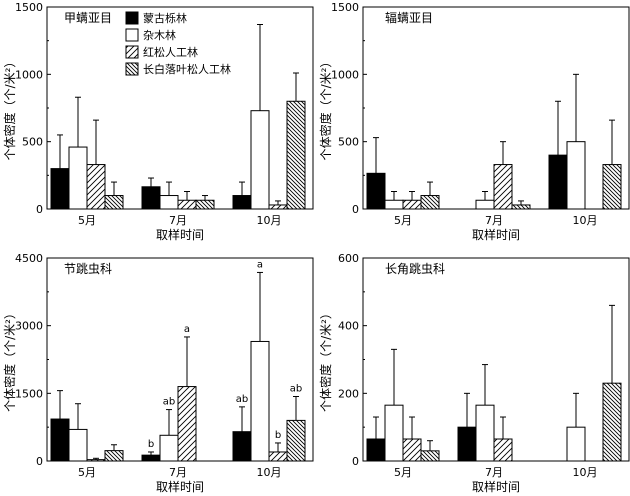  I want to click on y-tick-label: 4500, so click(29, 258).